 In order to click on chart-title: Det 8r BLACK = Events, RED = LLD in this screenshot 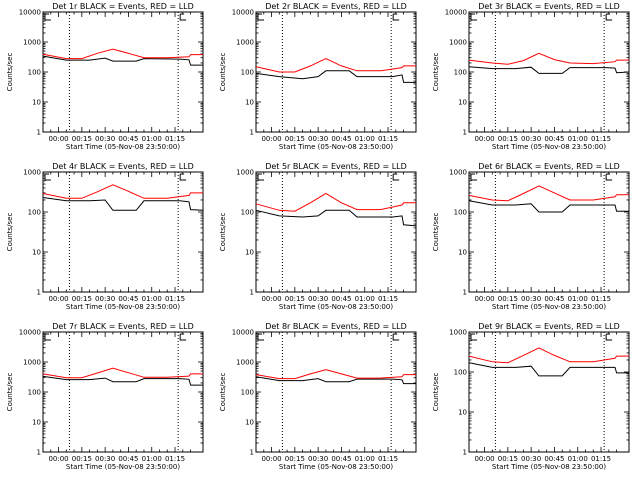, I will do `click(336, 326)`.